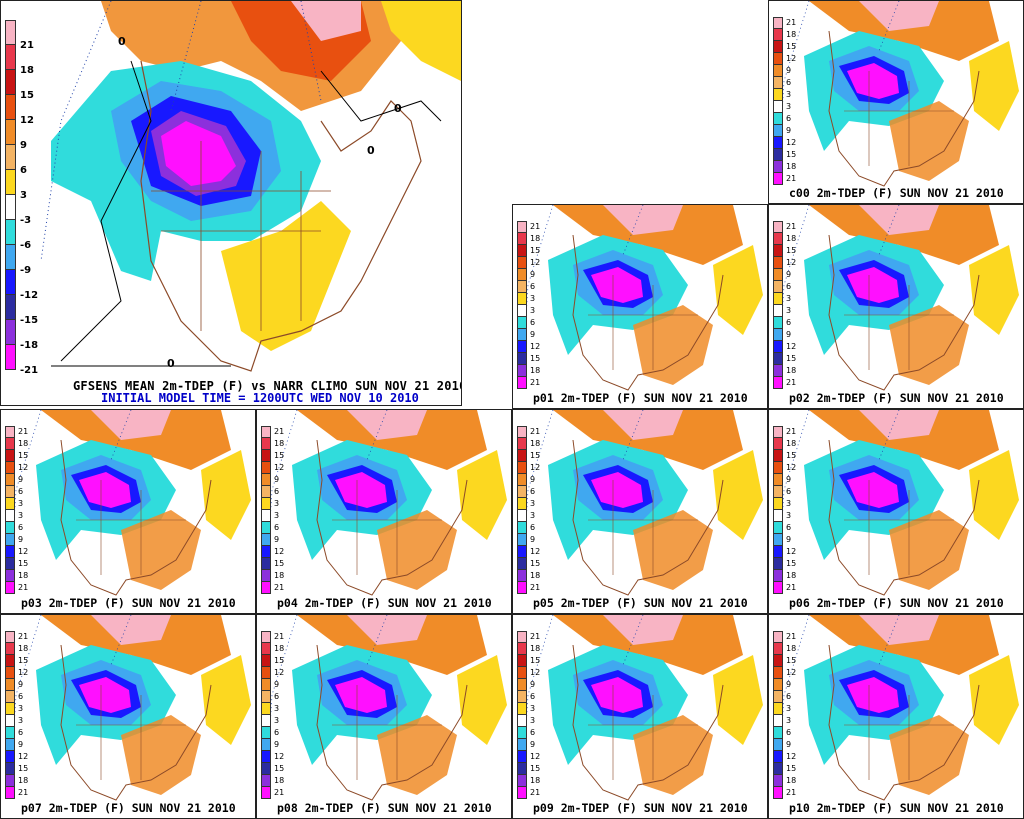 The height and width of the screenshot is (819, 1024). Describe the element at coordinates (122, 41) in the screenshot. I see `contour-zero-label: 0` at that location.